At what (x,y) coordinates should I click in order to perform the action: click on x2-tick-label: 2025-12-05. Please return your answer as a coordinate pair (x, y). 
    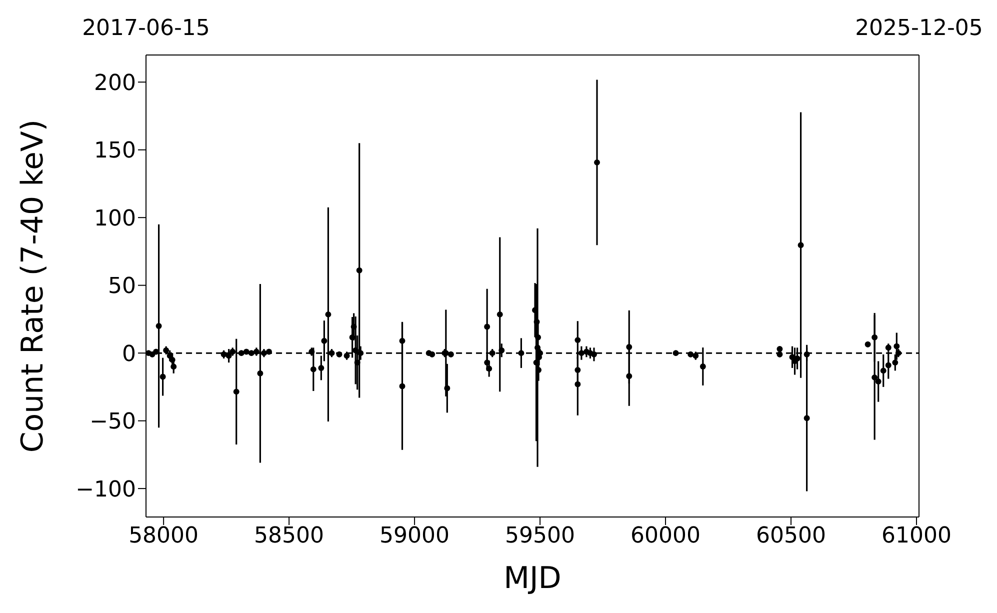
    Looking at the image, I should click on (919, 28).